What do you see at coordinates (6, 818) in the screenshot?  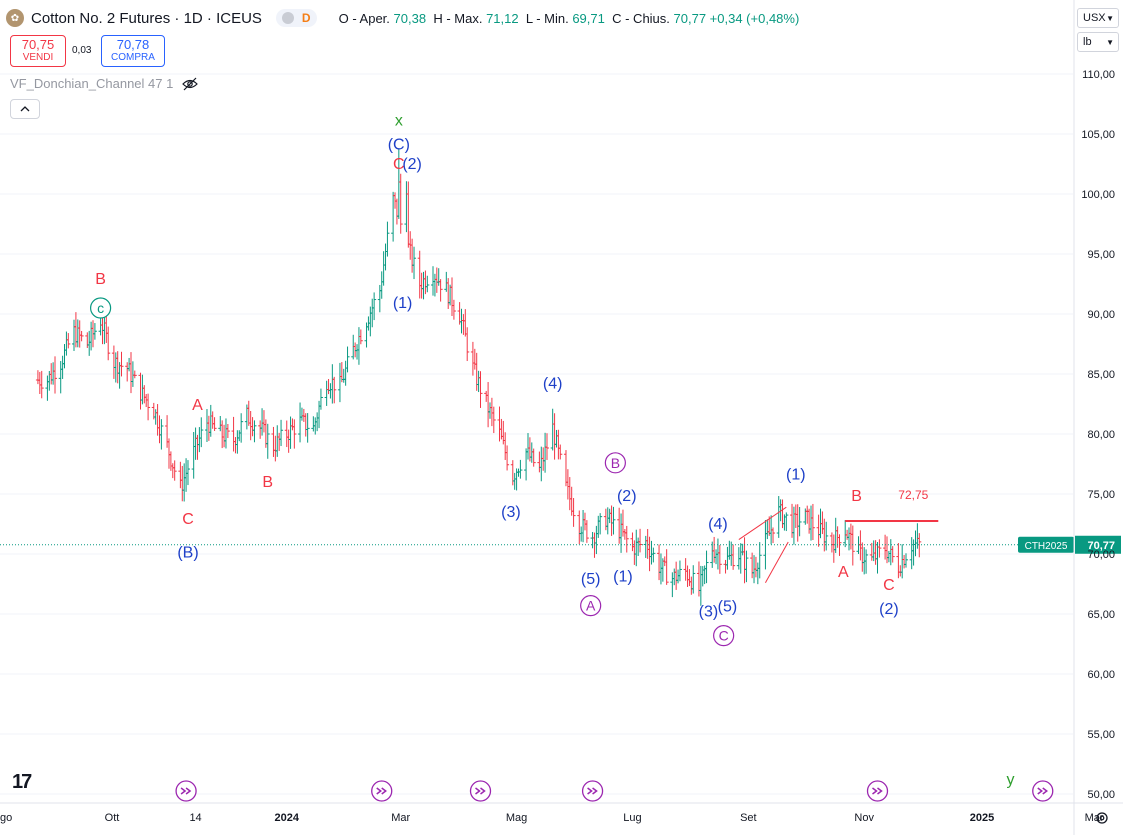 I see `time-tick-label: go` at bounding box center [6, 818].